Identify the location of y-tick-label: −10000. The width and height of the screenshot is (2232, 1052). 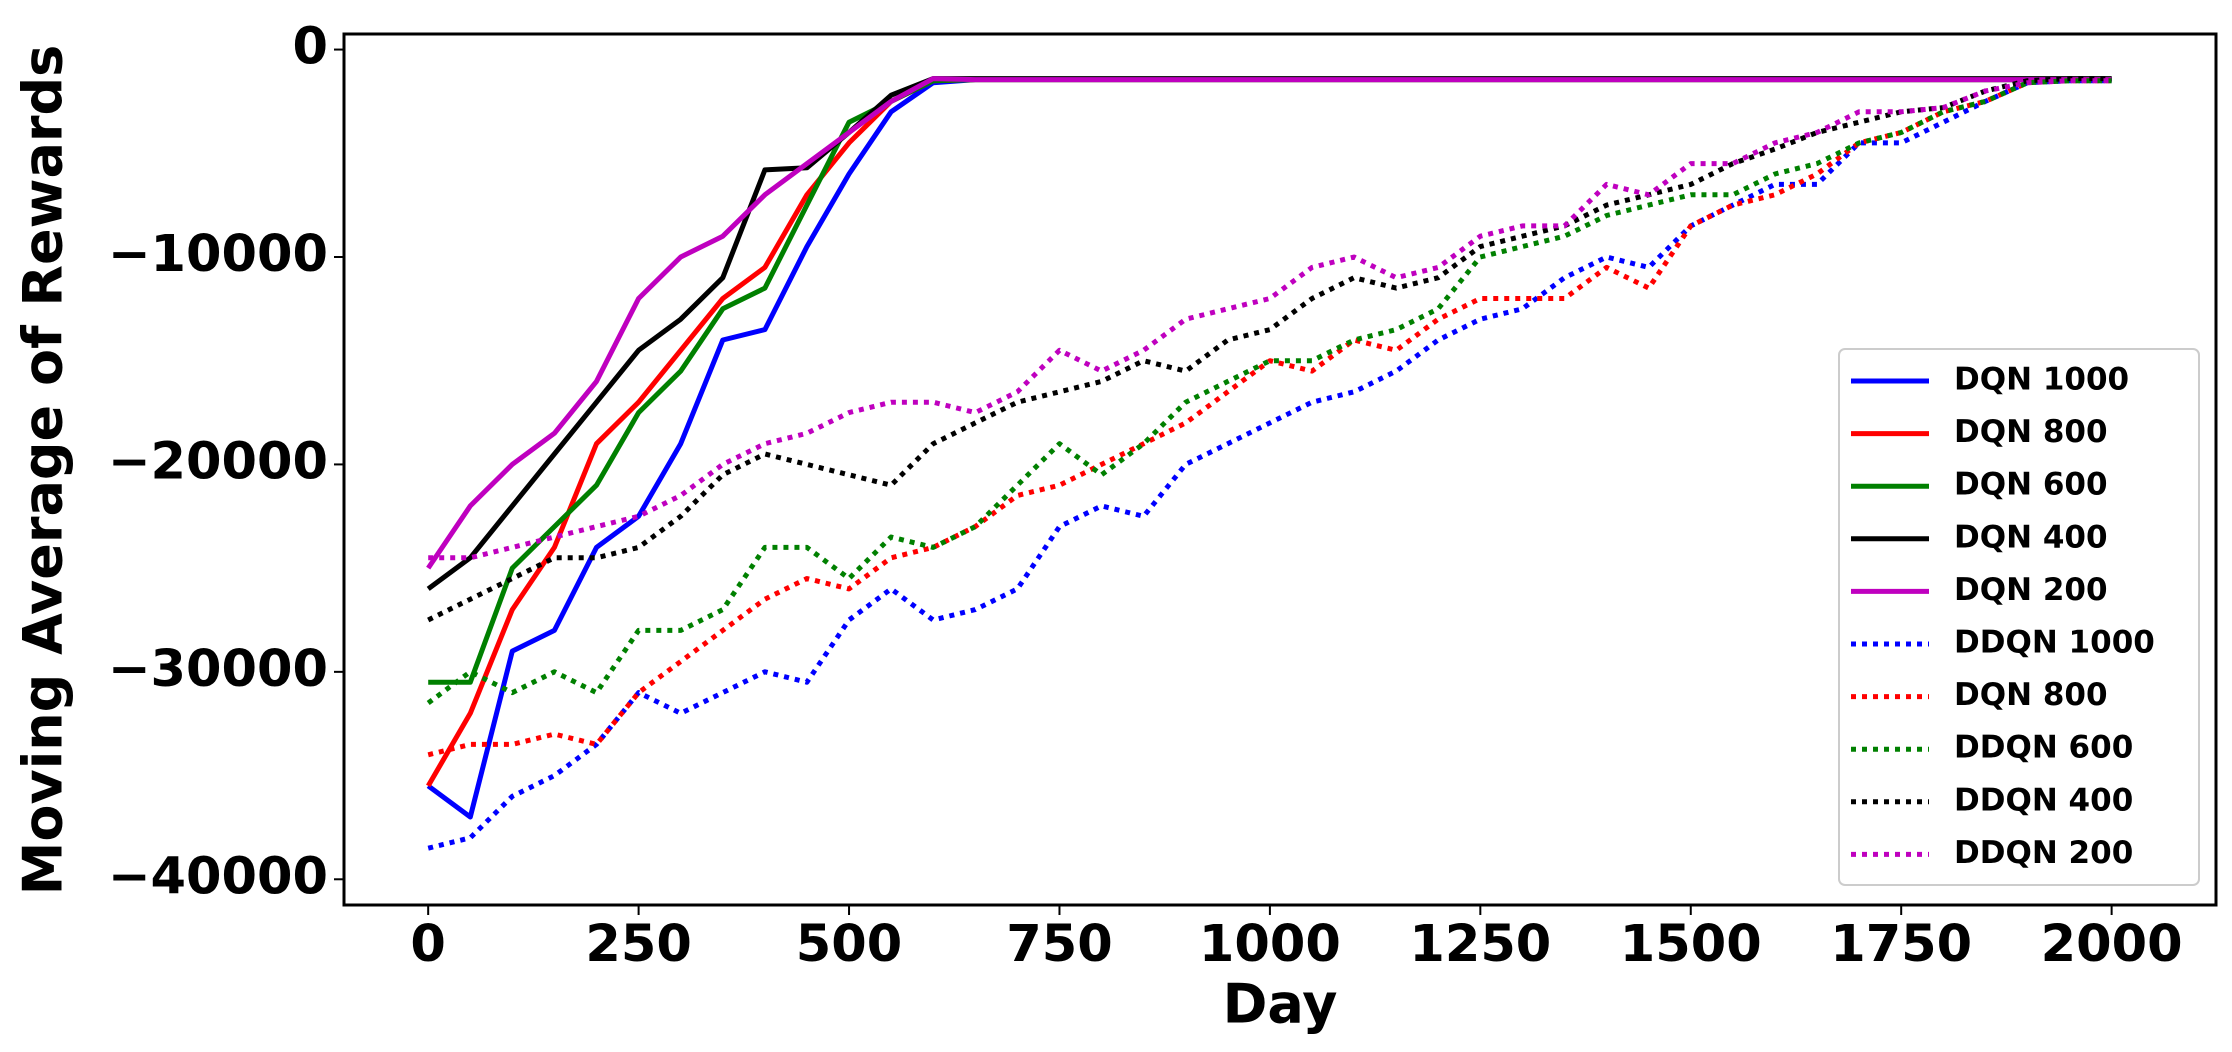
(218, 254).